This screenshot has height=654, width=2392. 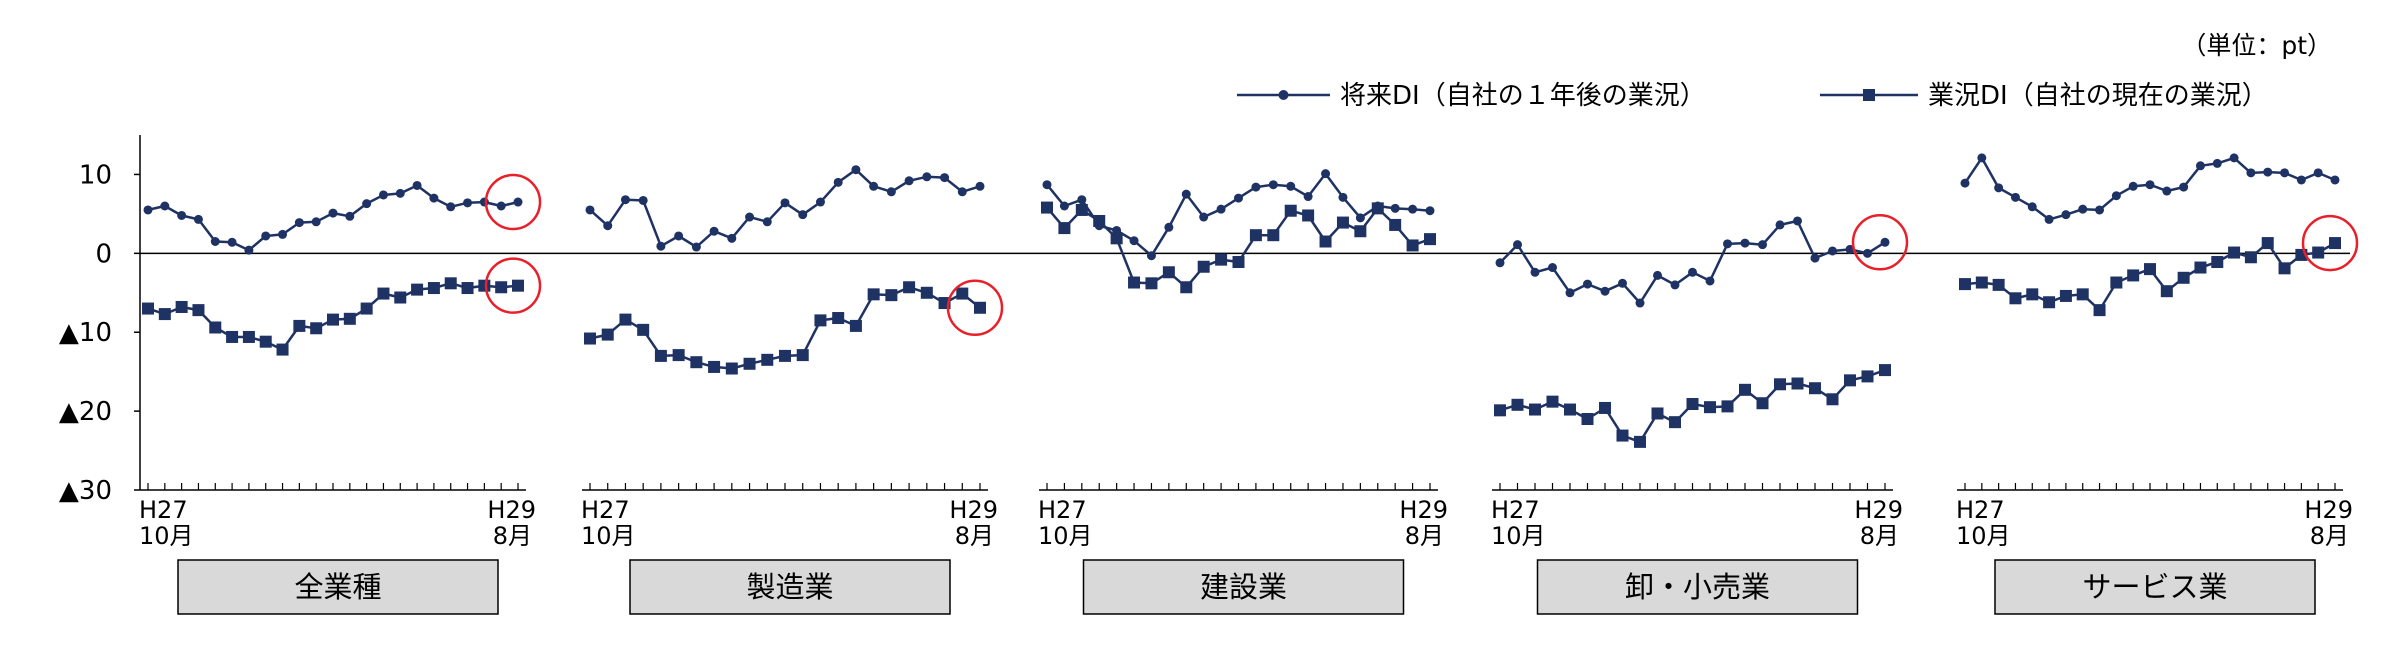 I want to click on legend-marker-square, so click(x=1869, y=95).